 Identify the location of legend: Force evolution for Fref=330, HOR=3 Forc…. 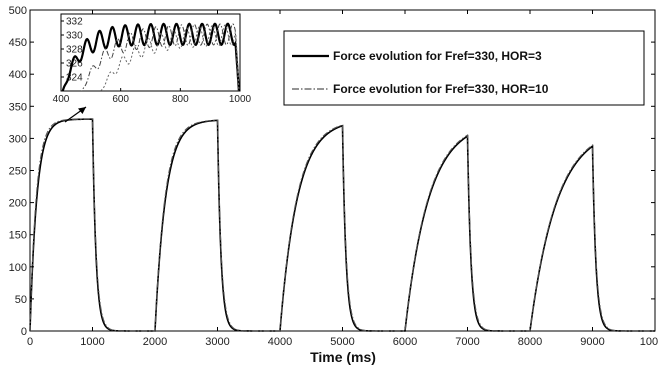
(464, 68).